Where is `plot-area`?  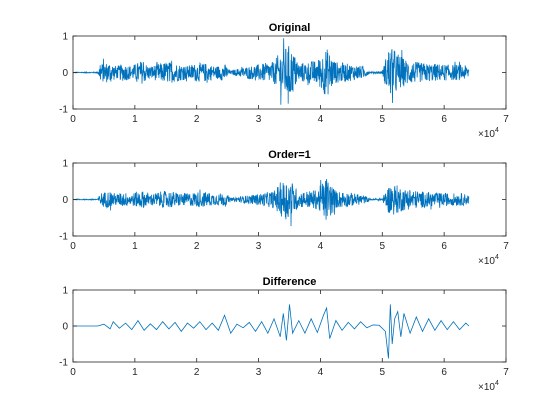 plot-area is located at coordinates (289, 326).